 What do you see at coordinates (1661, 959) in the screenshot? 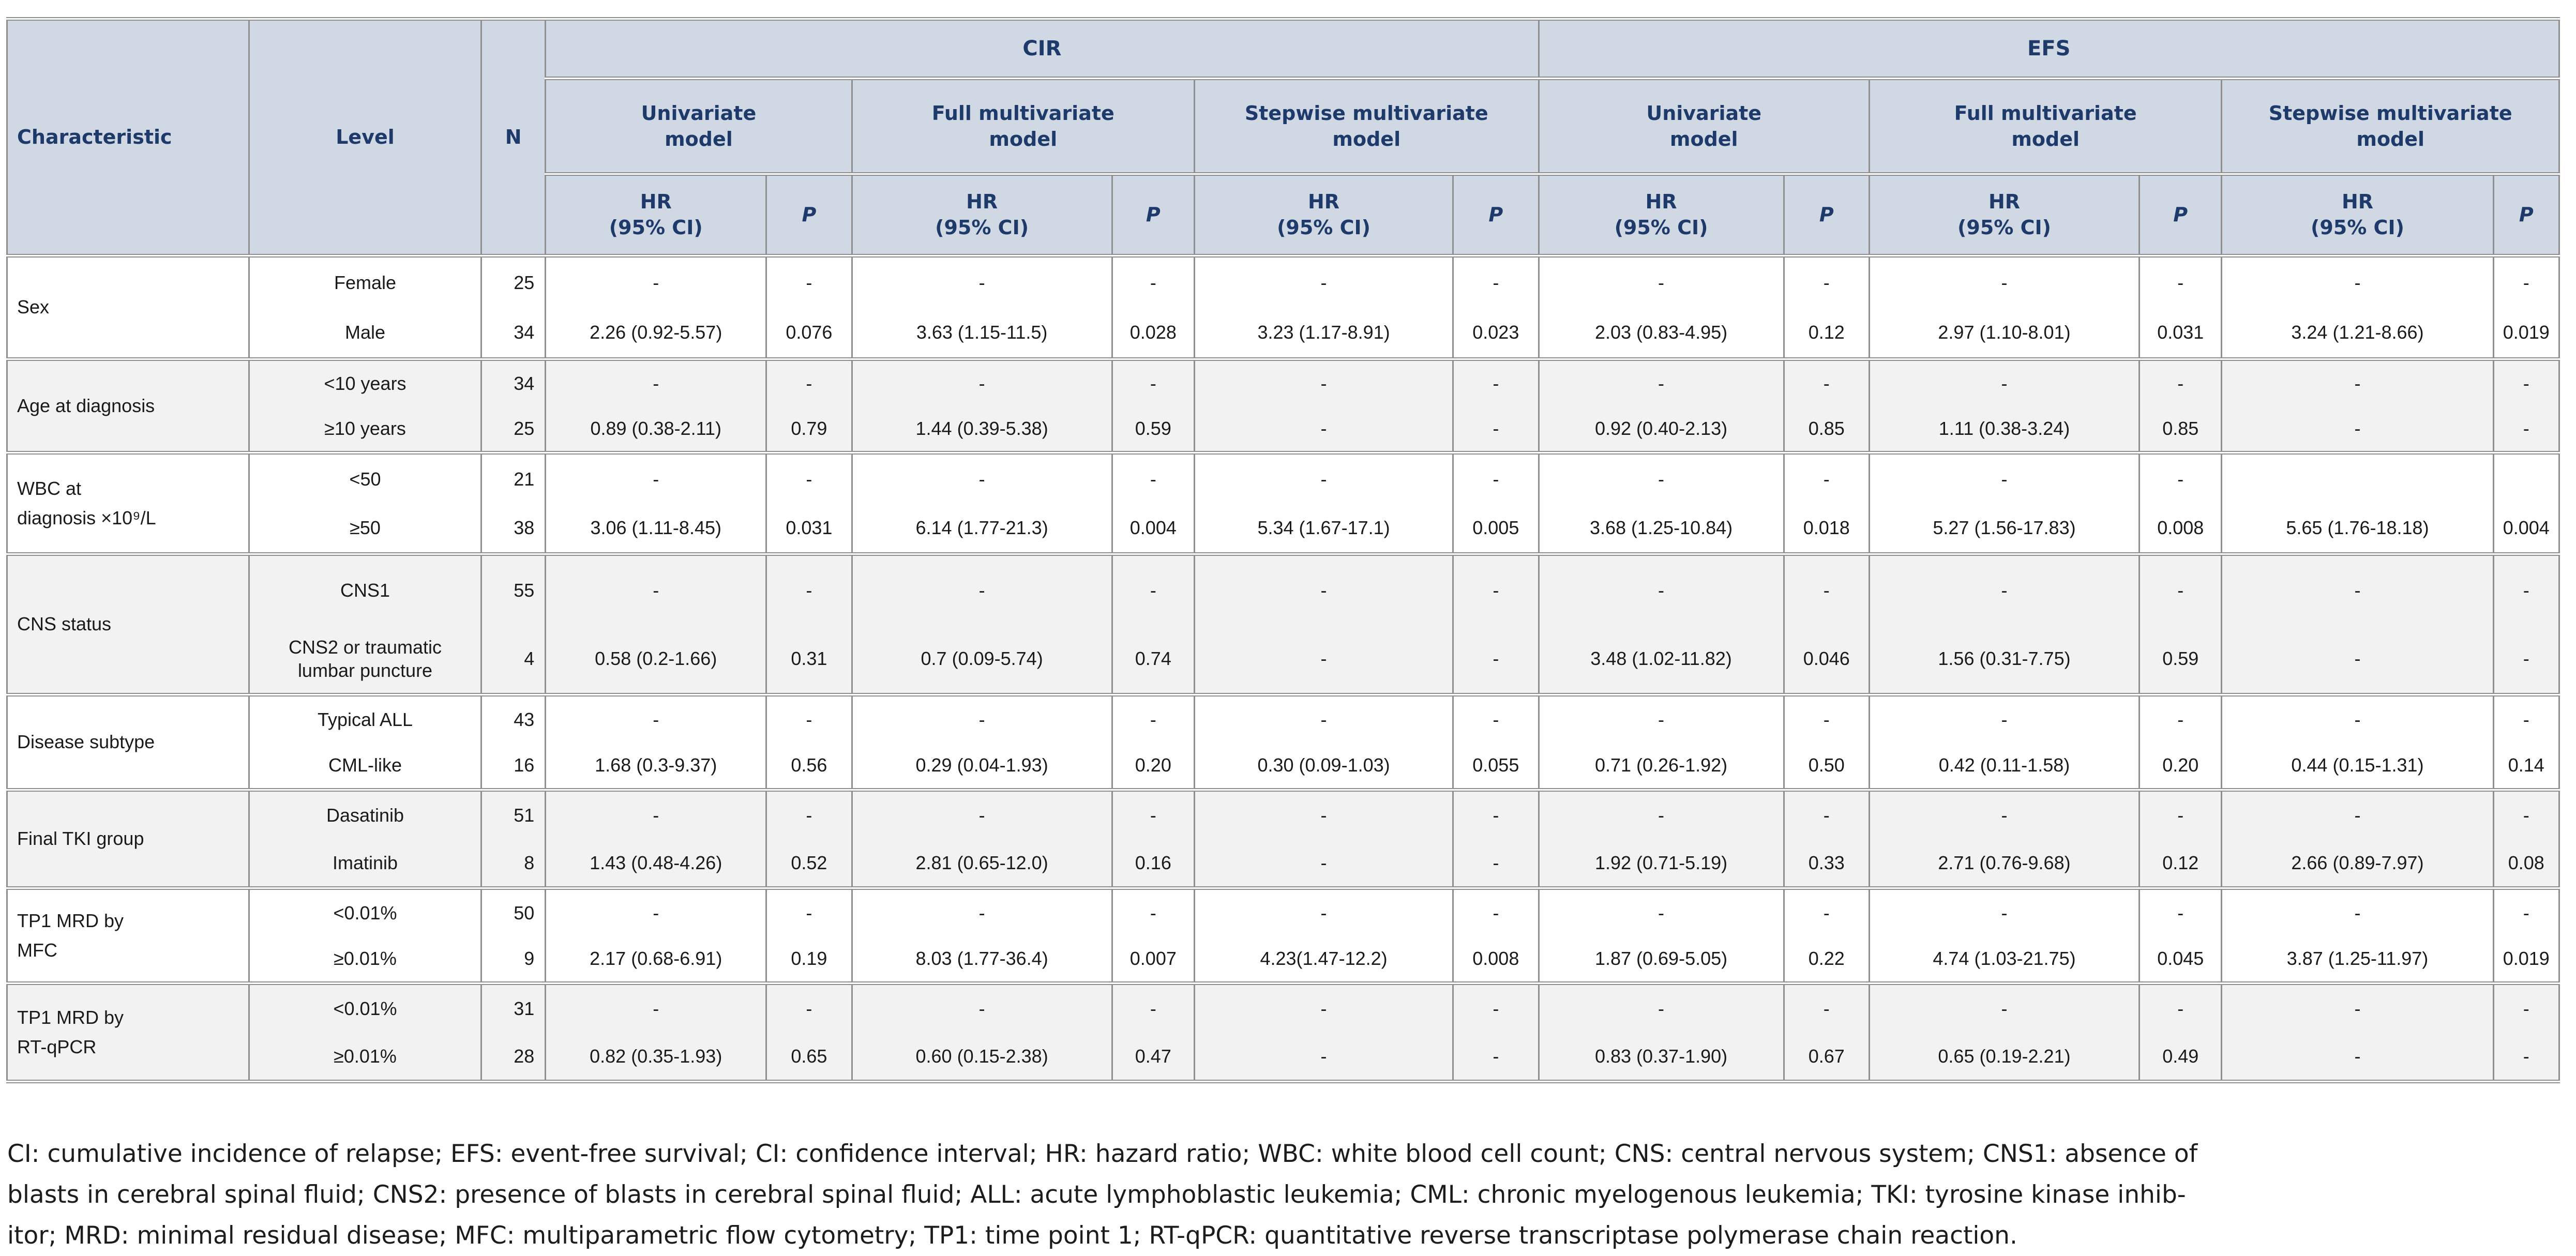
I see `hr-value: 1.87 (0.69-5.05)` at bounding box center [1661, 959].